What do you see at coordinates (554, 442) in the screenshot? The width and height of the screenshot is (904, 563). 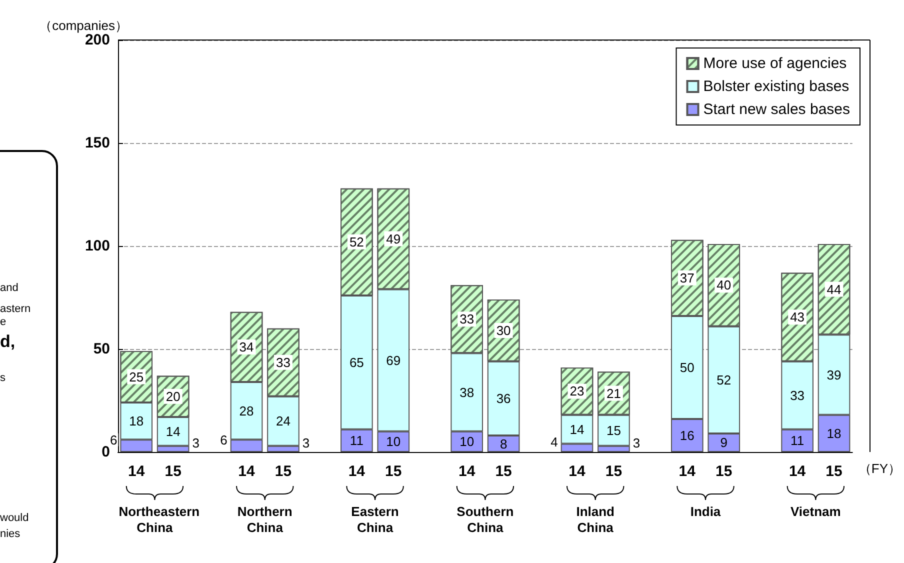 I see `data-label: 4` at bounding box center [554, 442].